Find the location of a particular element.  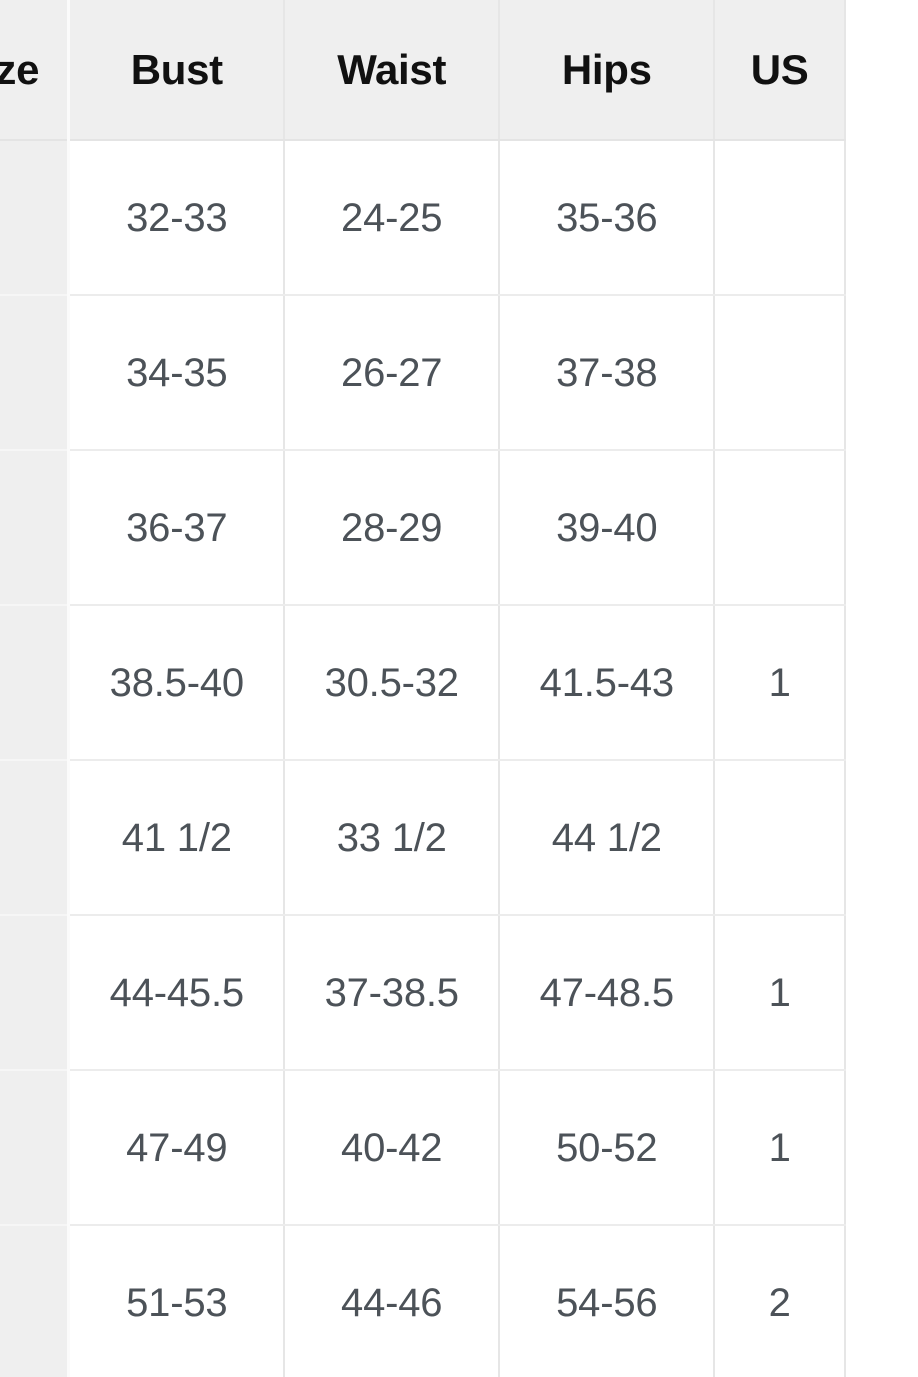

cell-hips-text: 54-56 is located at coordinates (607, 1303).